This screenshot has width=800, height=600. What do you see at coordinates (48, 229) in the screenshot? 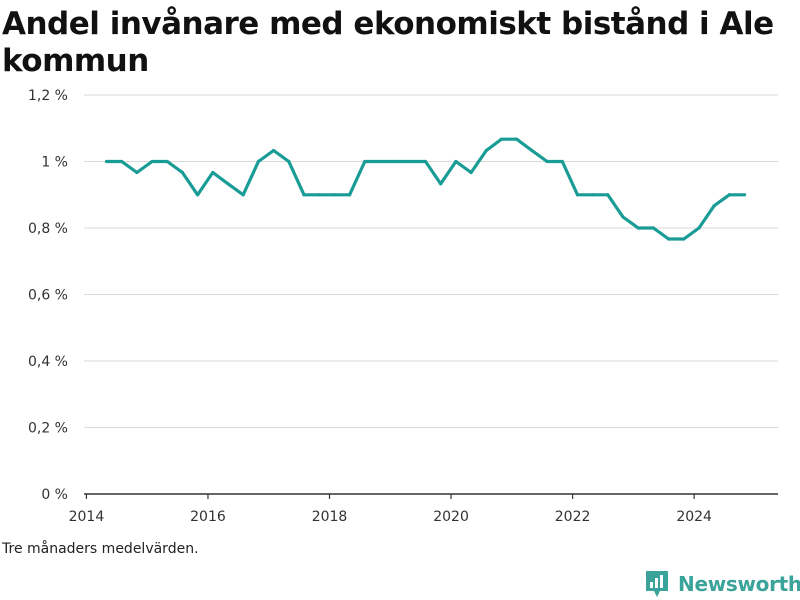
I see `y-tick-label: 0,8 %` at bounding box center [48, 229].